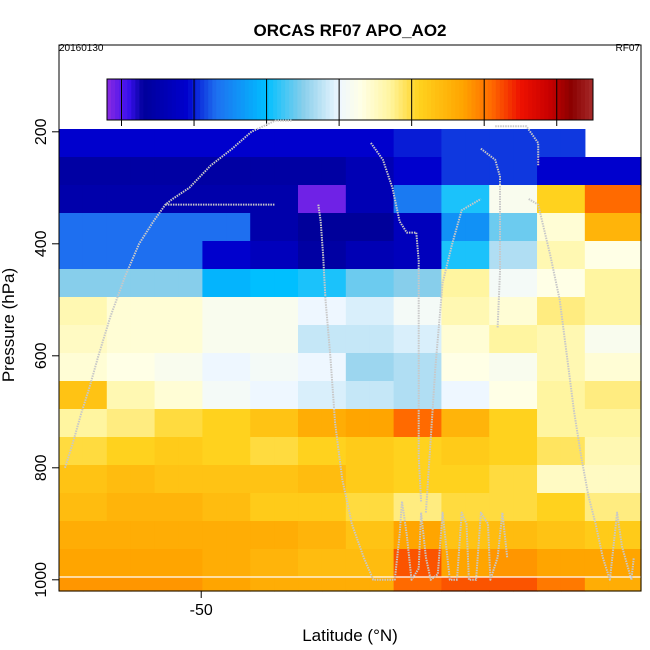 This screenshot has width=650, height=650. Describe the element at coordinates (41, 243) in the screenshot. I see `y-tick-label: 400` at that location.